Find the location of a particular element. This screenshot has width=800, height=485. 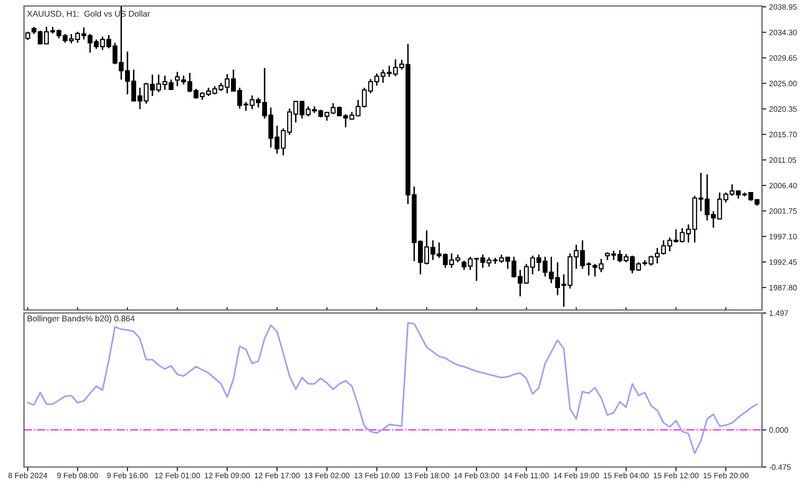

chart-title: Bollinger Bands% b20) 0.864 is located at coordinates (81, 319).